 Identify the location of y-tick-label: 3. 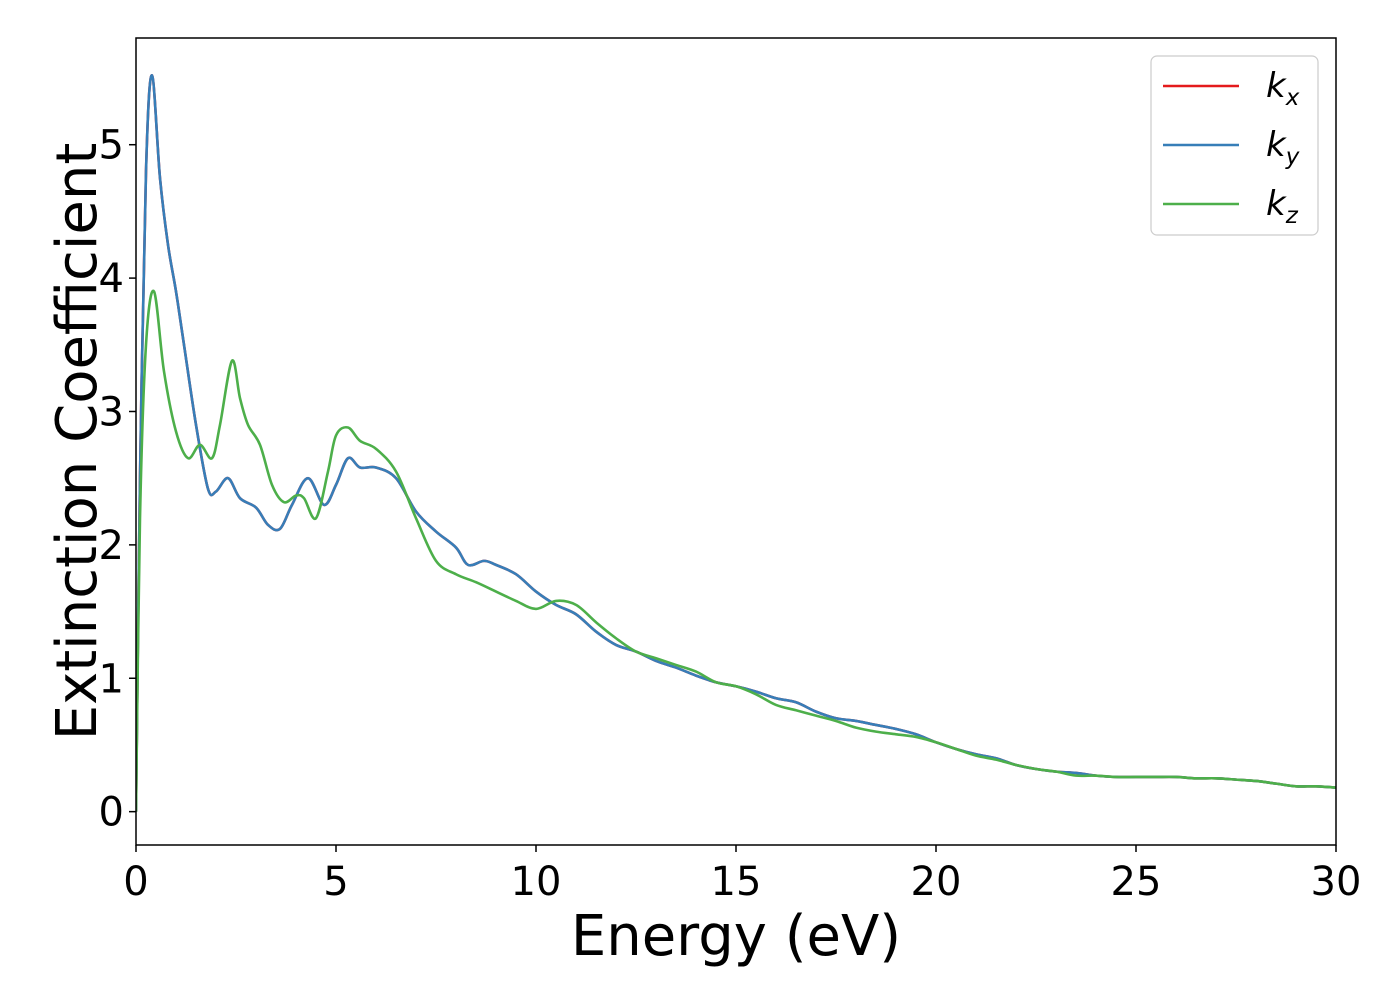
(111, 412).